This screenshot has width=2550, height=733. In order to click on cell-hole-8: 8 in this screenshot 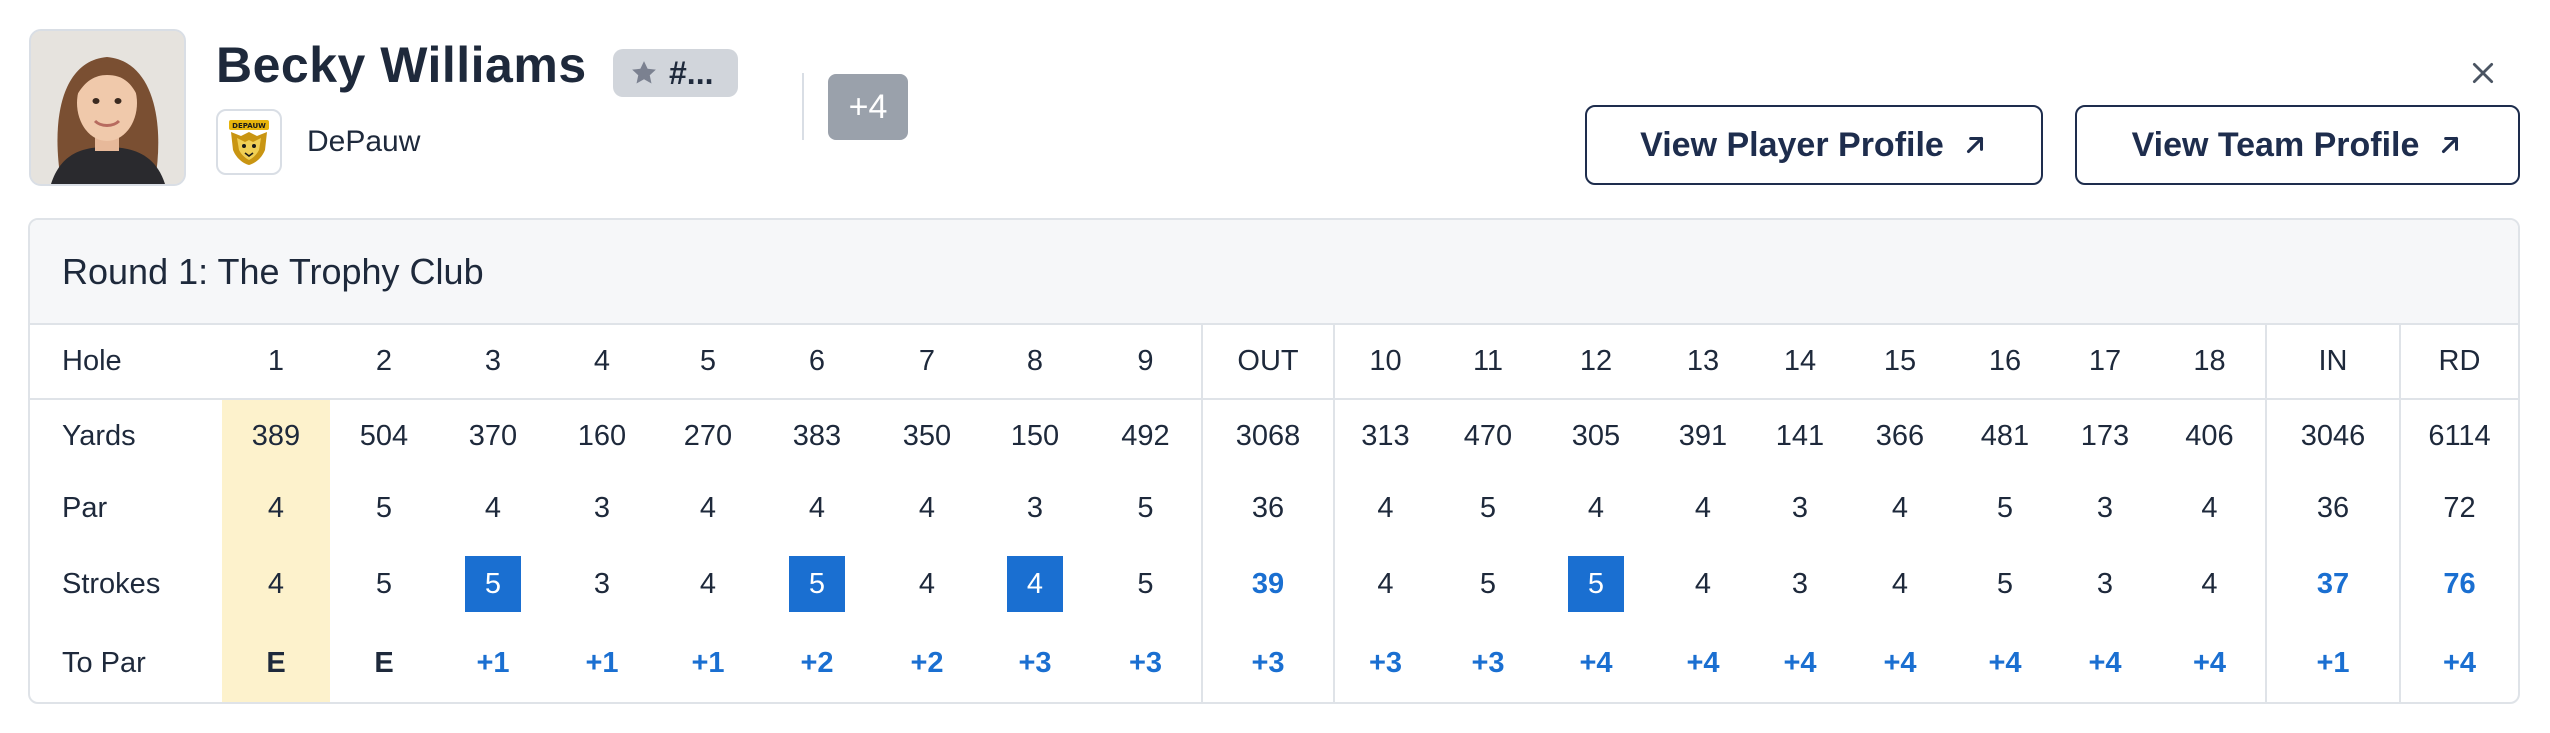, I will do `click(1035, 362)`.